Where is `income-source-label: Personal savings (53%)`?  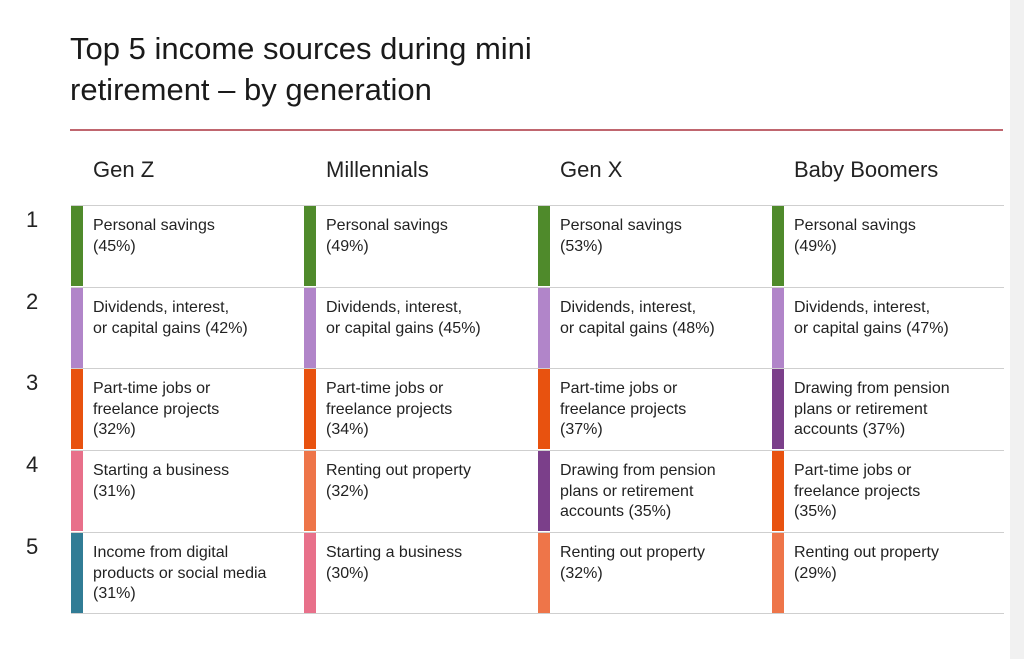
income-source-label: Personal savings (53%) is located at coordinates (621, 236).